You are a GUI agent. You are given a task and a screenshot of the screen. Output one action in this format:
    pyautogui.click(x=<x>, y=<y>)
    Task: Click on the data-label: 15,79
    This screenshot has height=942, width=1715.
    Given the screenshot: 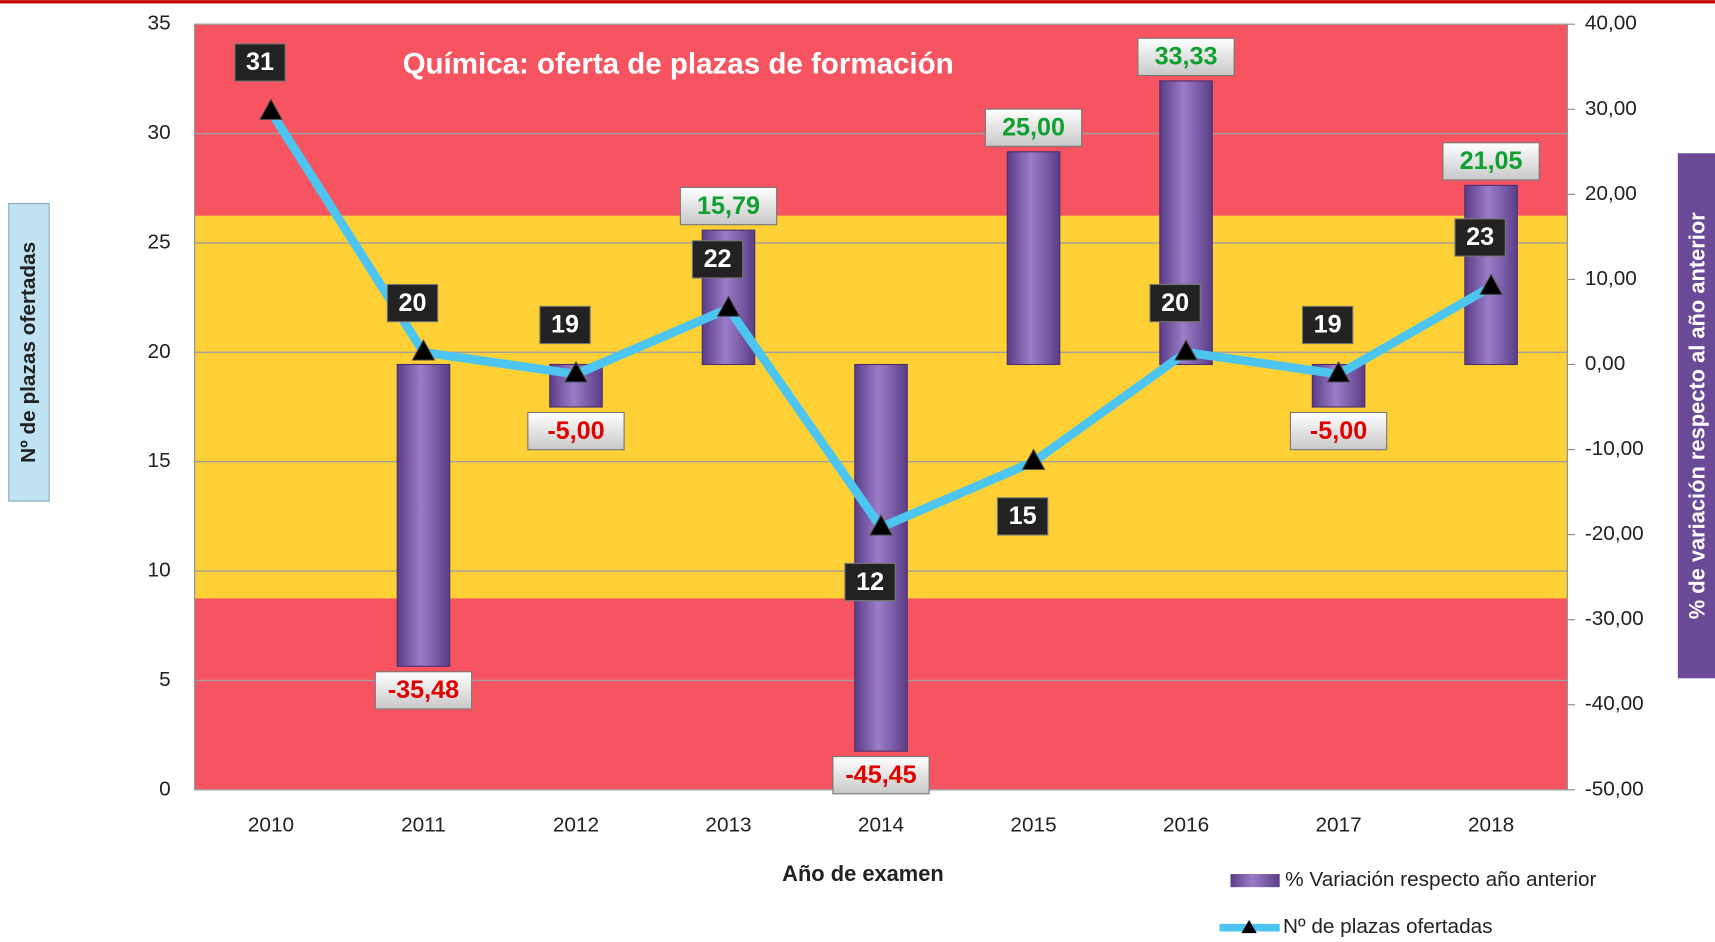 What is the action you would take?
    pyautogui.click(x=728, y=206)
    